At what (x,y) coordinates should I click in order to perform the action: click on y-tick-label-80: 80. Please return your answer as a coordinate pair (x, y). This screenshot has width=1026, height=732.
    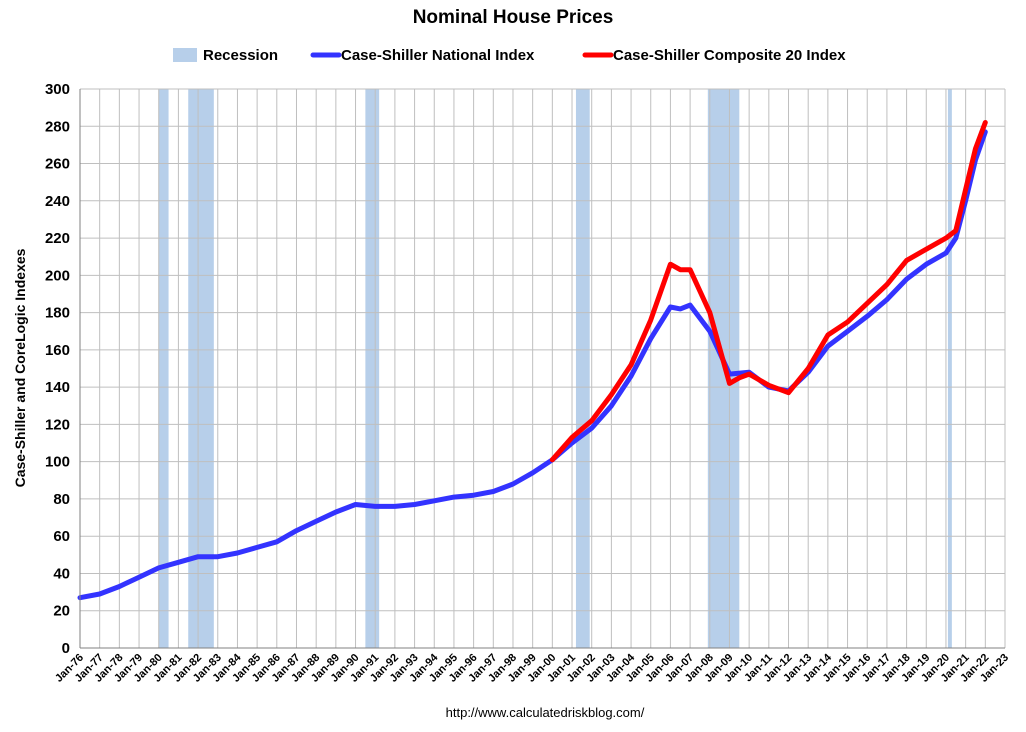
    Looking at the image, I should click on (61, 499).